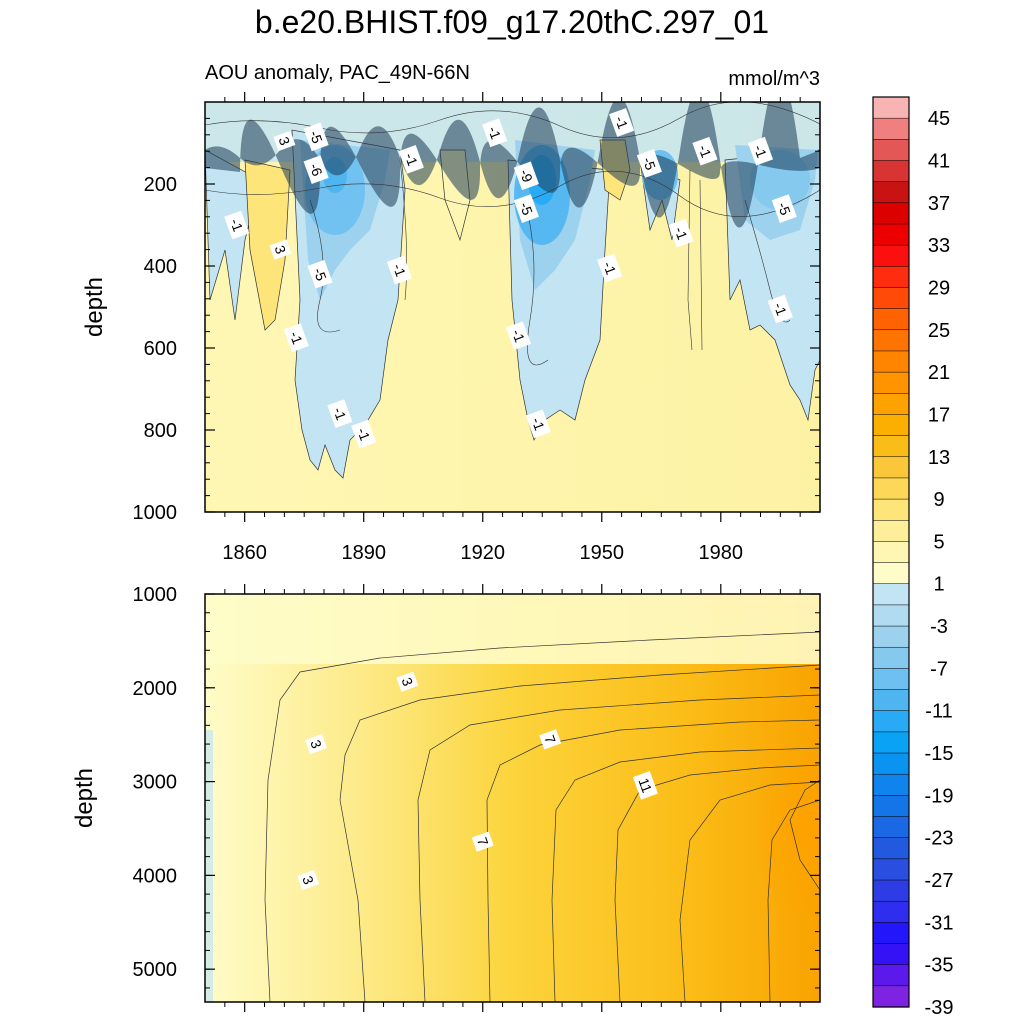 The image size is (1024, 1024). I want to click on contour-label-text: -6, so click(315, 169).